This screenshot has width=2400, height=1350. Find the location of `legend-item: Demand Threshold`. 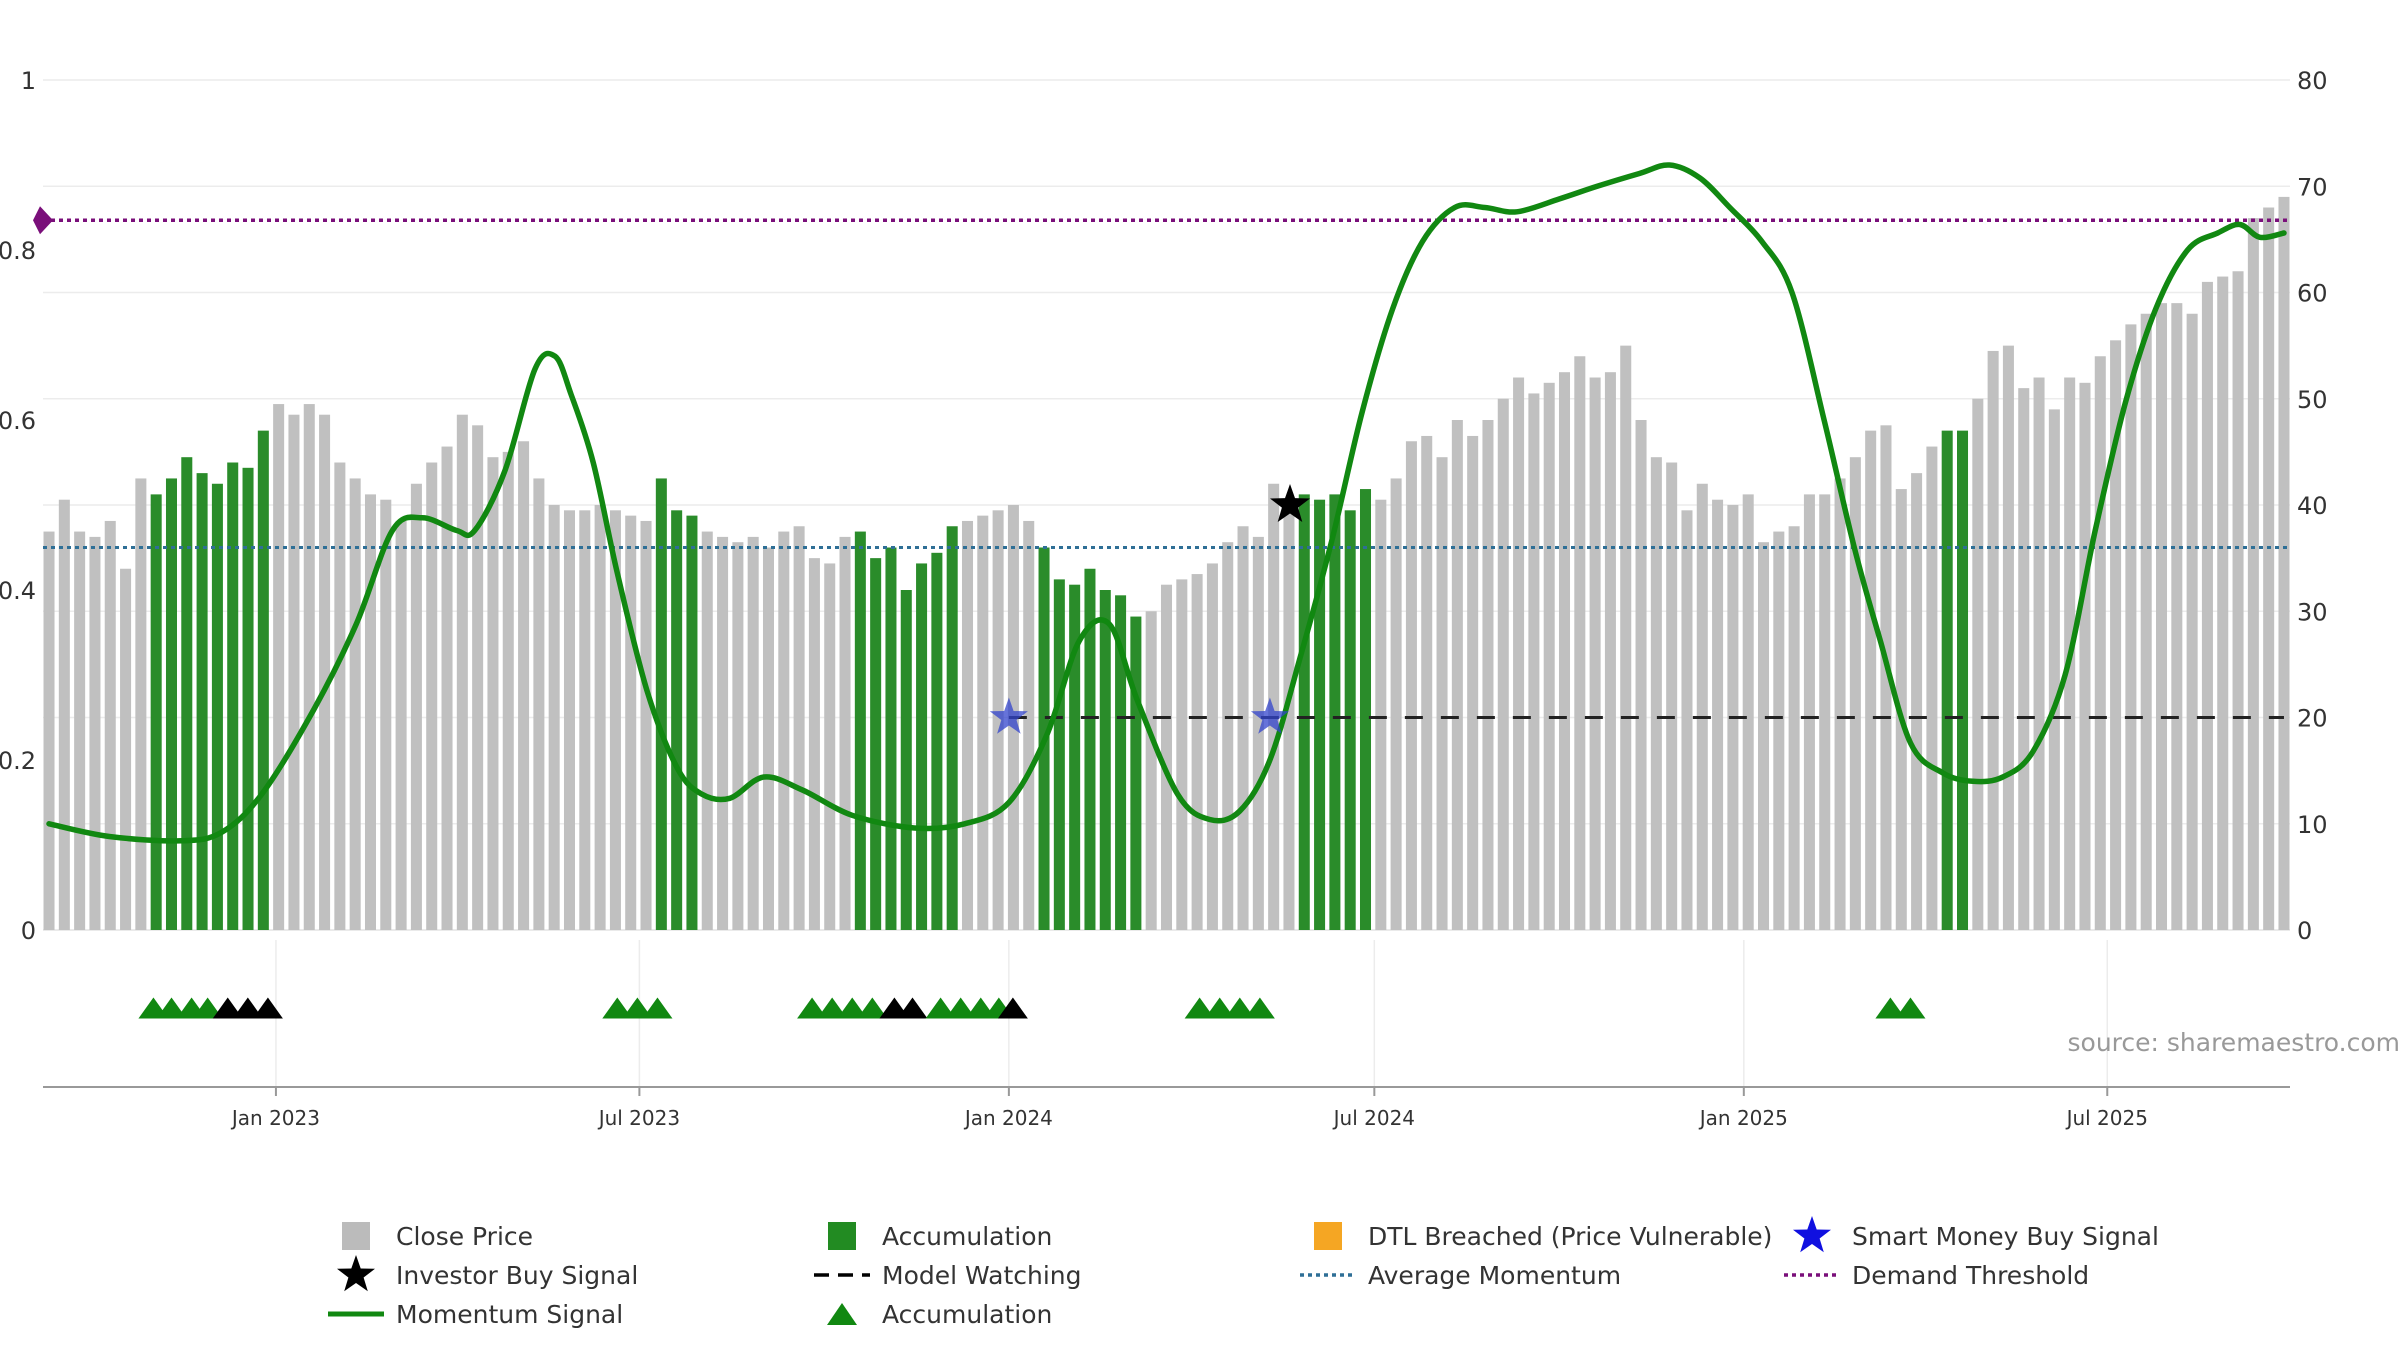

legend-item: Demand Threshold is located at coordinates (1936, 1275).